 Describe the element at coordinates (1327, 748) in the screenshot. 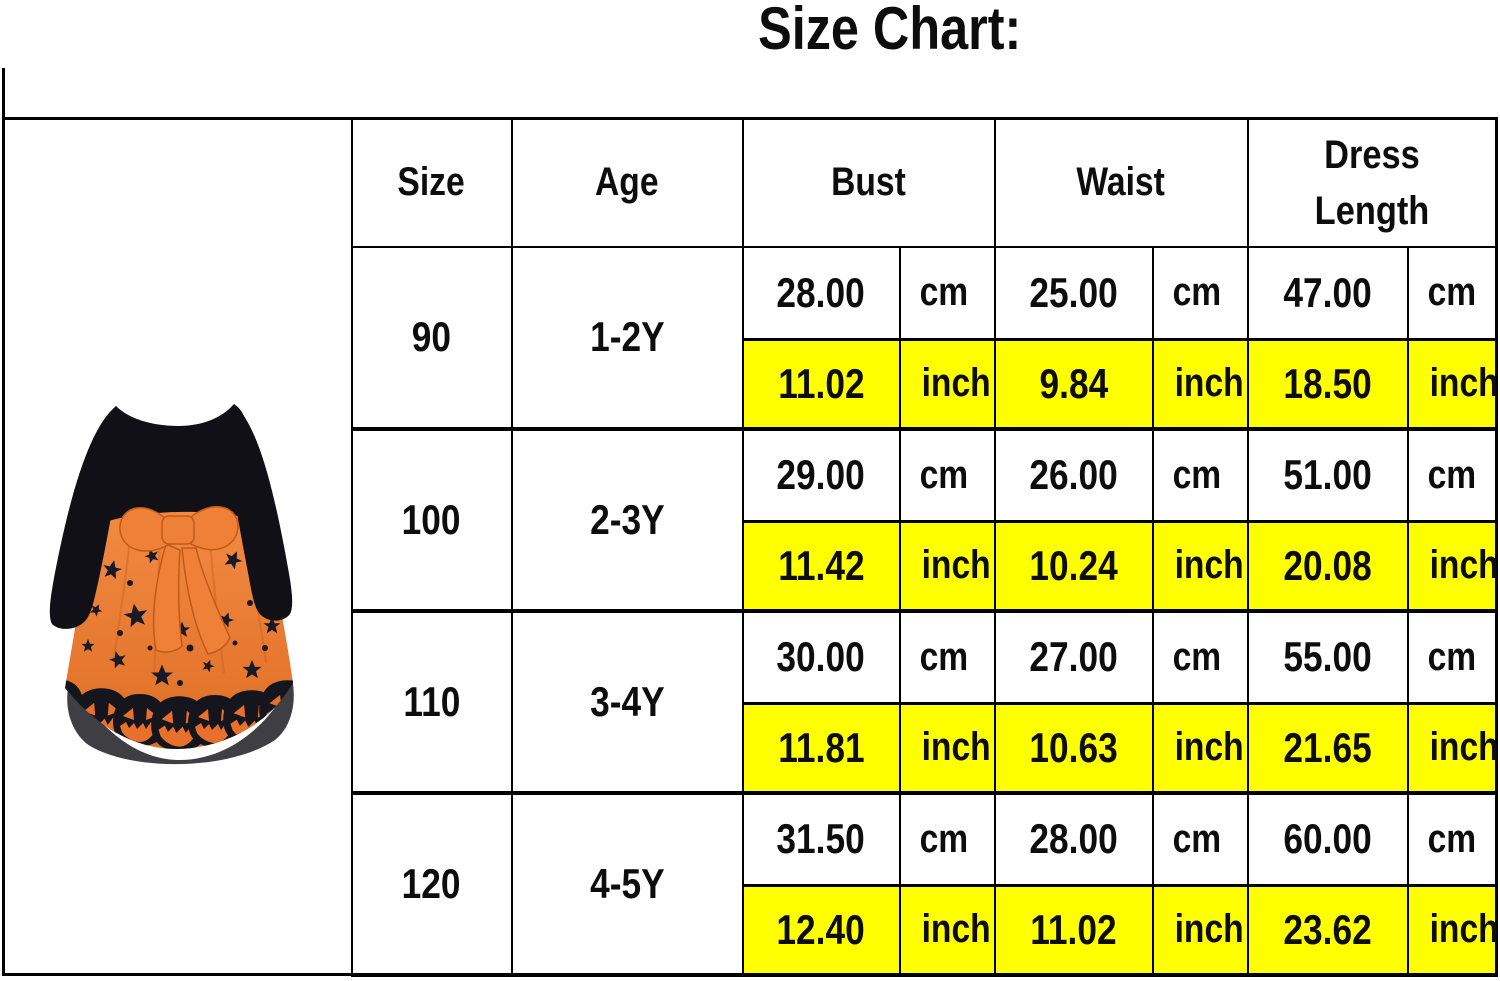

I see `length-inch-value: 21.65` at that location.